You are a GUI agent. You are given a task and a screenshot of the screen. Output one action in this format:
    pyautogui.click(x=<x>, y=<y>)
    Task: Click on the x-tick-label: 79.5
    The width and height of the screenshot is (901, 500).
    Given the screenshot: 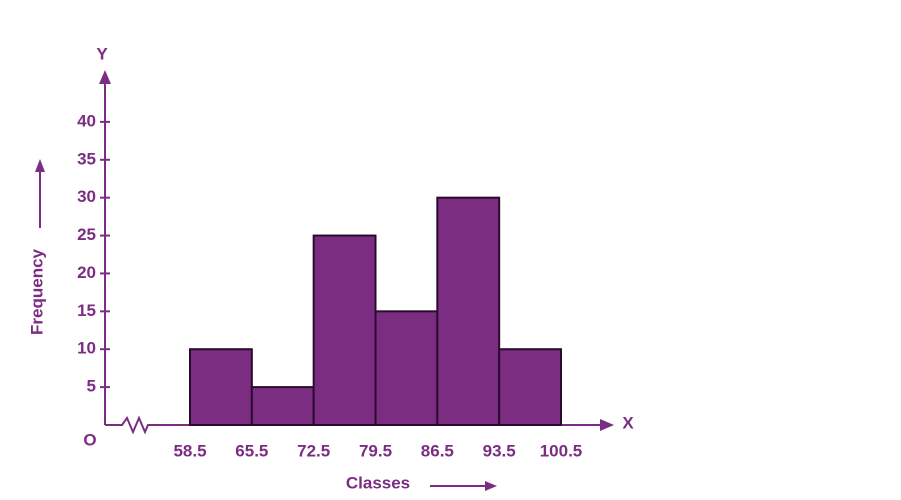 What is the action you would take?
    pyautogui.click(x=375, y=450)
    